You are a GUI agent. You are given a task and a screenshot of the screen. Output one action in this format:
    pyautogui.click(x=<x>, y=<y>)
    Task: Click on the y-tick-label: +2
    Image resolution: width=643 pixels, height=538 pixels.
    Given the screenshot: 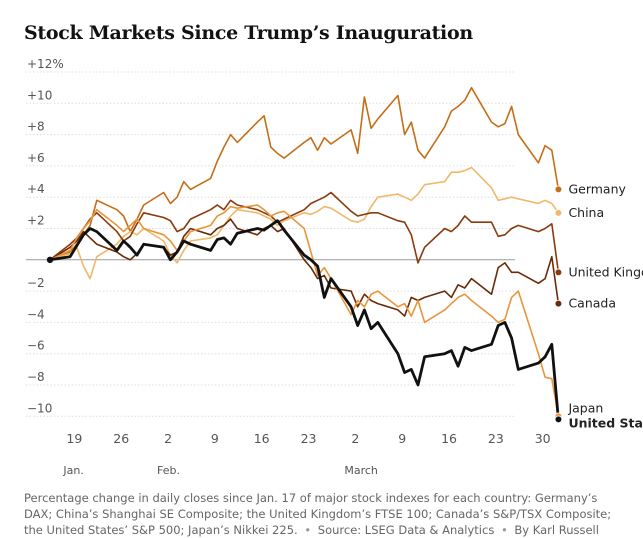 What is the action you would take?
    pyautogui.click(x=36, y=221)
    